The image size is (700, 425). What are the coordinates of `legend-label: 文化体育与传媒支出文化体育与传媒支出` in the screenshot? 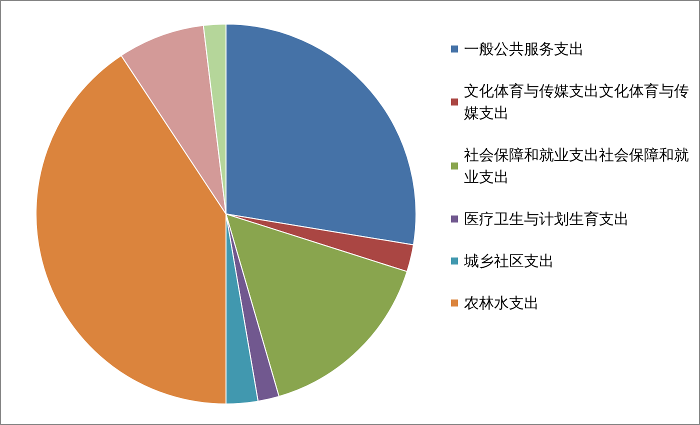 It's located at (576, 102).